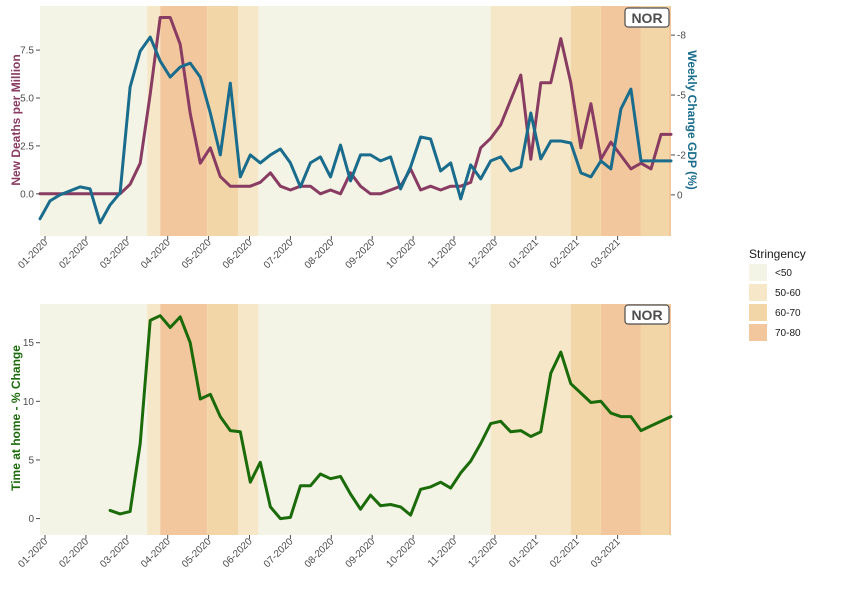 This screenshot has height=600, width=850. Describe the element at coordinates (775, 302) in the screenshot. I see `legend-items: <50 50-60 60-70 70-80` at that location.